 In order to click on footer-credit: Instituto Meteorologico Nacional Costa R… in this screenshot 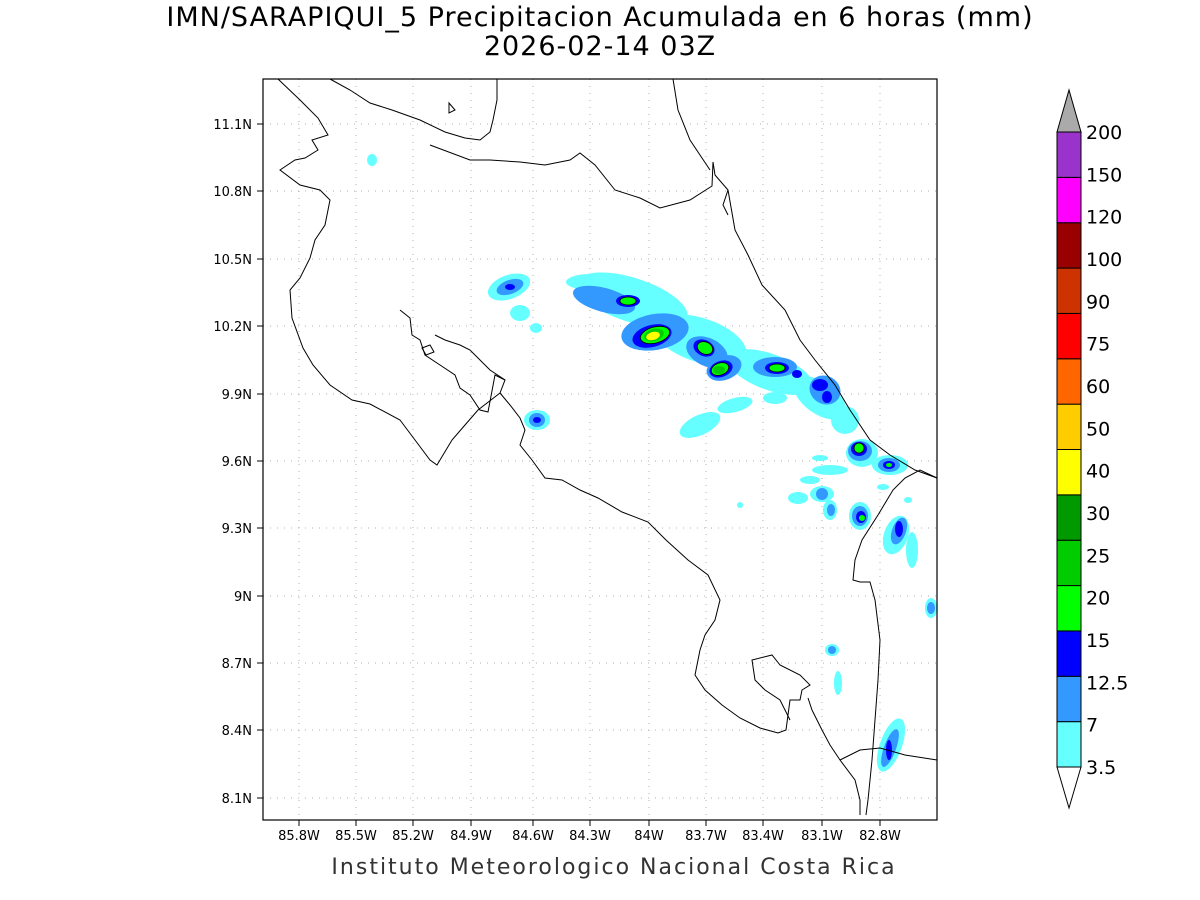, I will do `click(614, 867)`.